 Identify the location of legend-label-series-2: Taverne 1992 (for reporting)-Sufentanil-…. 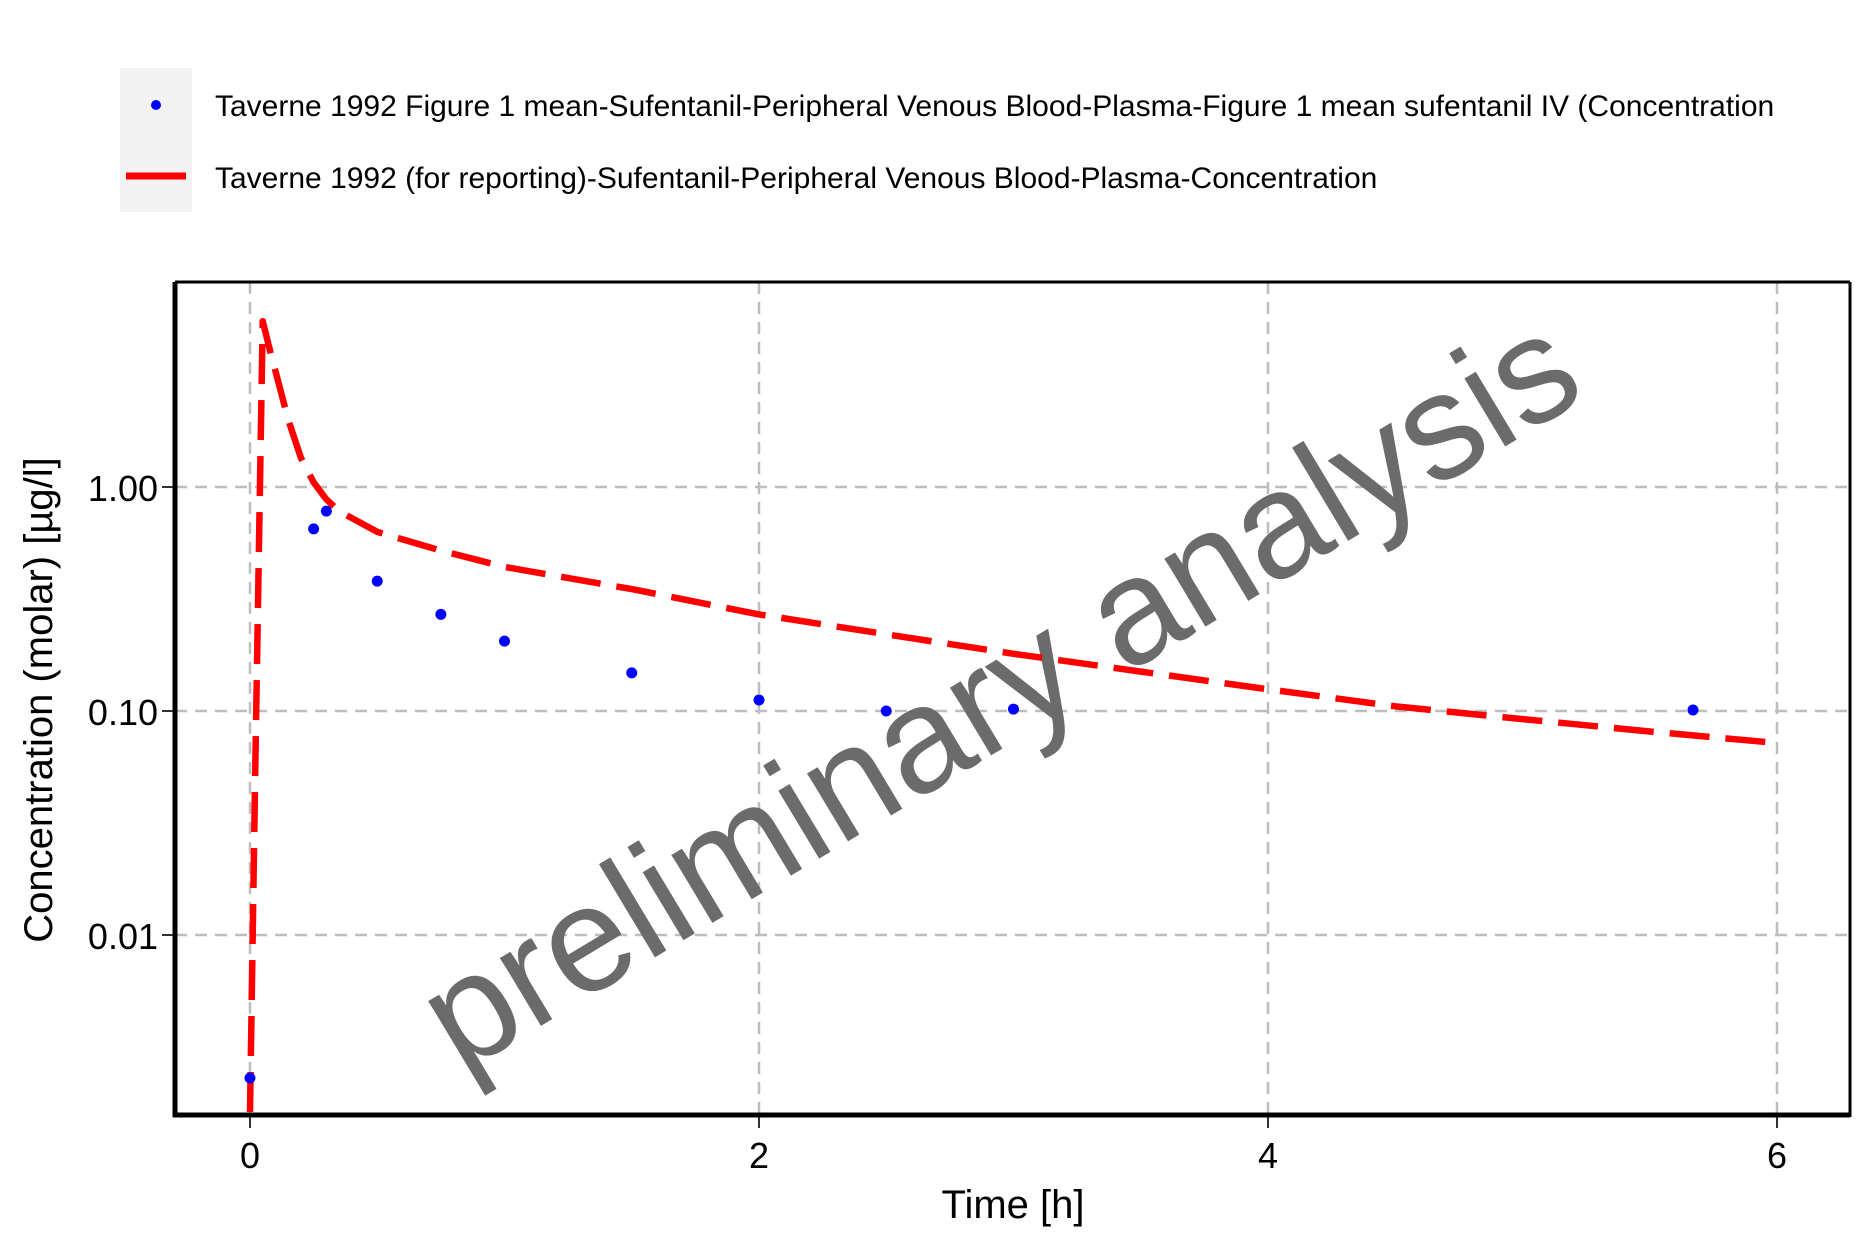
(796, 178).